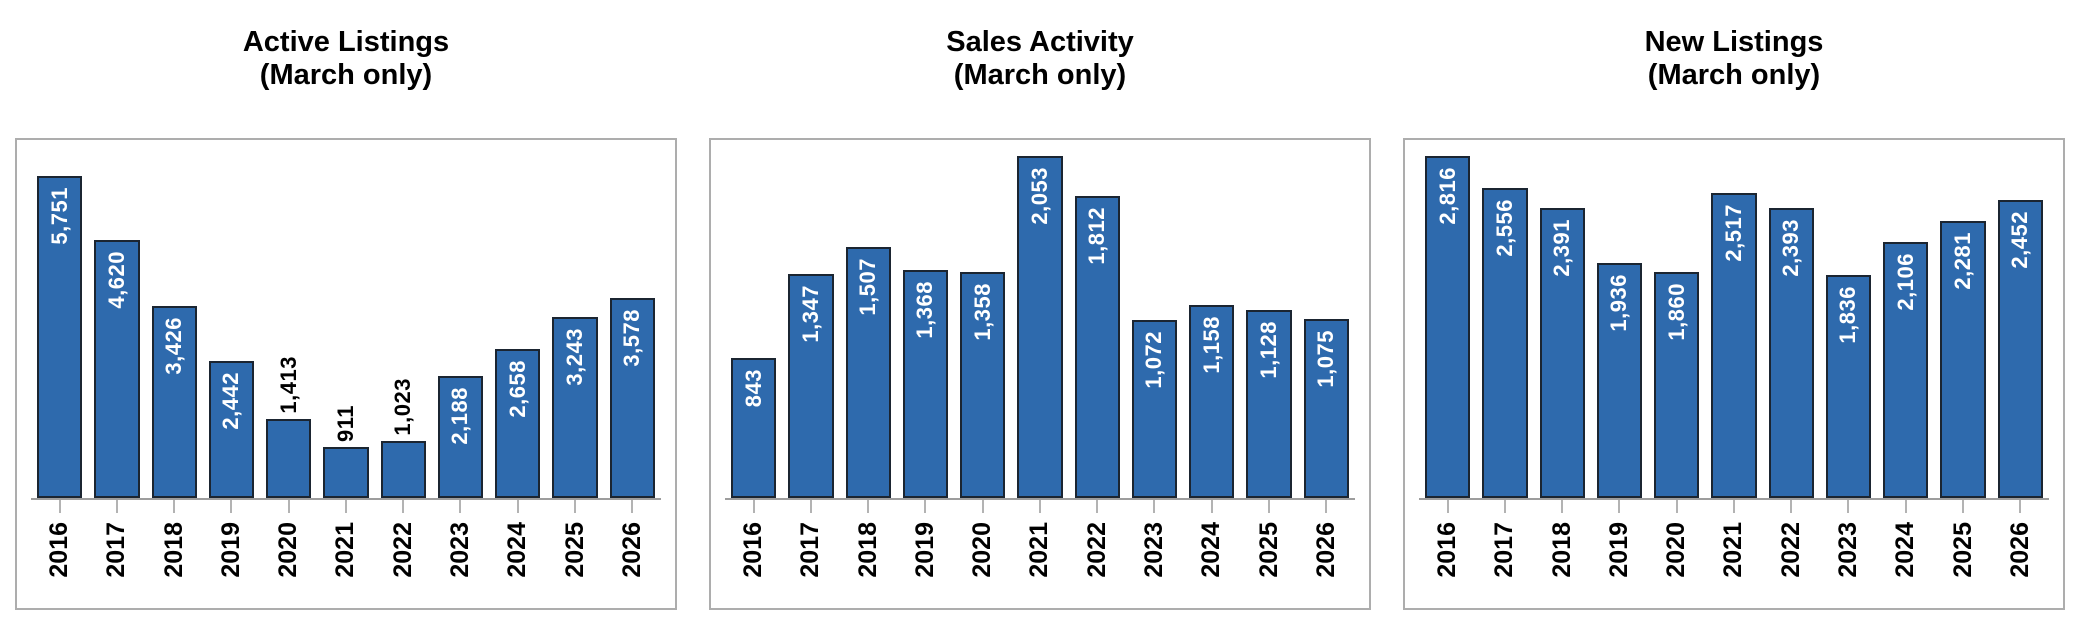 This screenshot has height=632, width=2080. What do you see at coordinates (460, 415) in the screenshot?
I see `bar-value-label-2023: 2,188` at bounding box center [460, 415].